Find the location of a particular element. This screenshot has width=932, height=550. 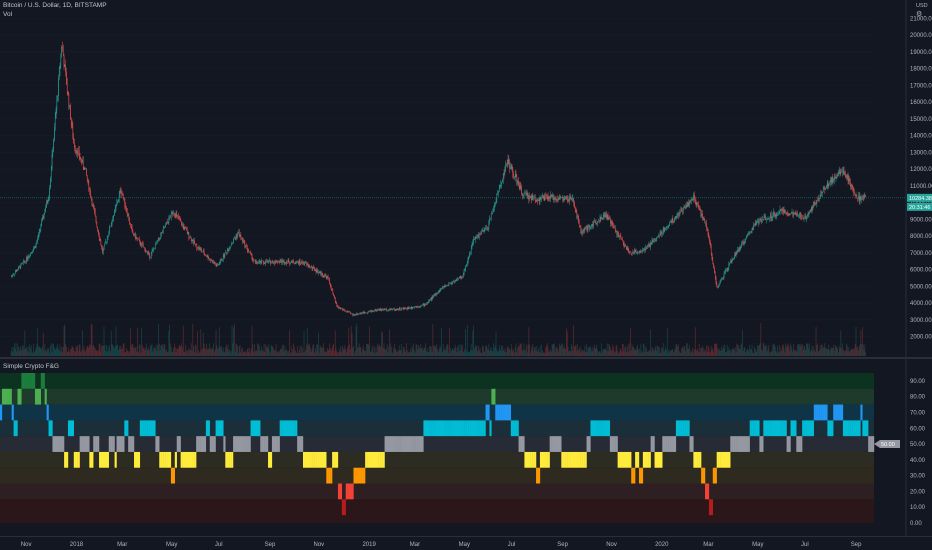

legend-symbol-title: Bitcoin / U.S. Dollar, 1D, BITSTAMP is located at coordinates (55, 5).